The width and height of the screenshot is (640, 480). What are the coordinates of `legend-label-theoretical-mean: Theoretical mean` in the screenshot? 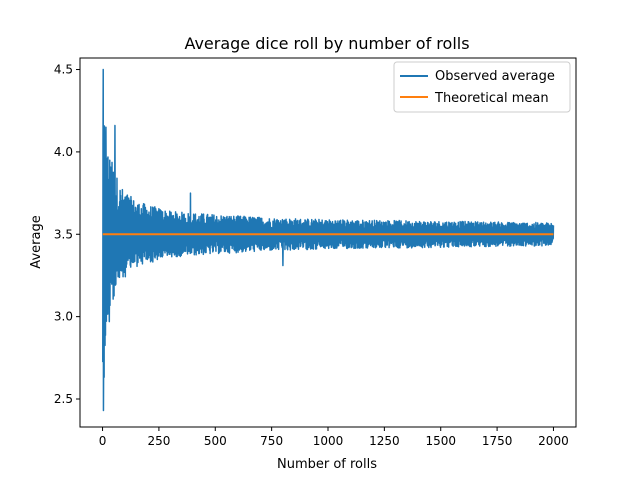 It's located at (491, 98).